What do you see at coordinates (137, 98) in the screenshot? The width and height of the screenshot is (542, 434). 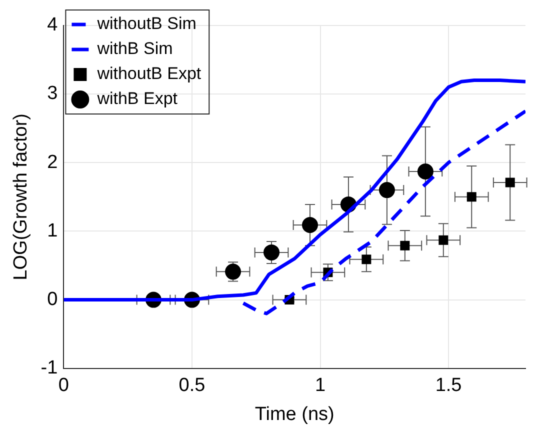 I see `legend-label: withB Expt` at bounding box center [137, 98].